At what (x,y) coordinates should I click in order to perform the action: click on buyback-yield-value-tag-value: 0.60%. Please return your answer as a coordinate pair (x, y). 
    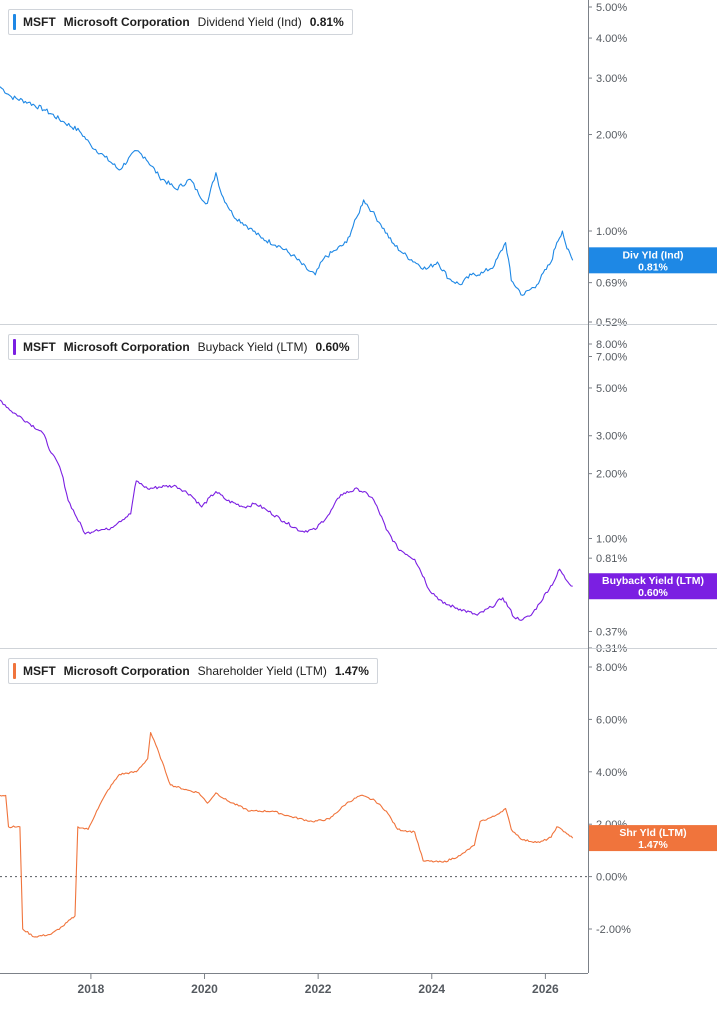
    Looking at the image, I should click on (653, 593).